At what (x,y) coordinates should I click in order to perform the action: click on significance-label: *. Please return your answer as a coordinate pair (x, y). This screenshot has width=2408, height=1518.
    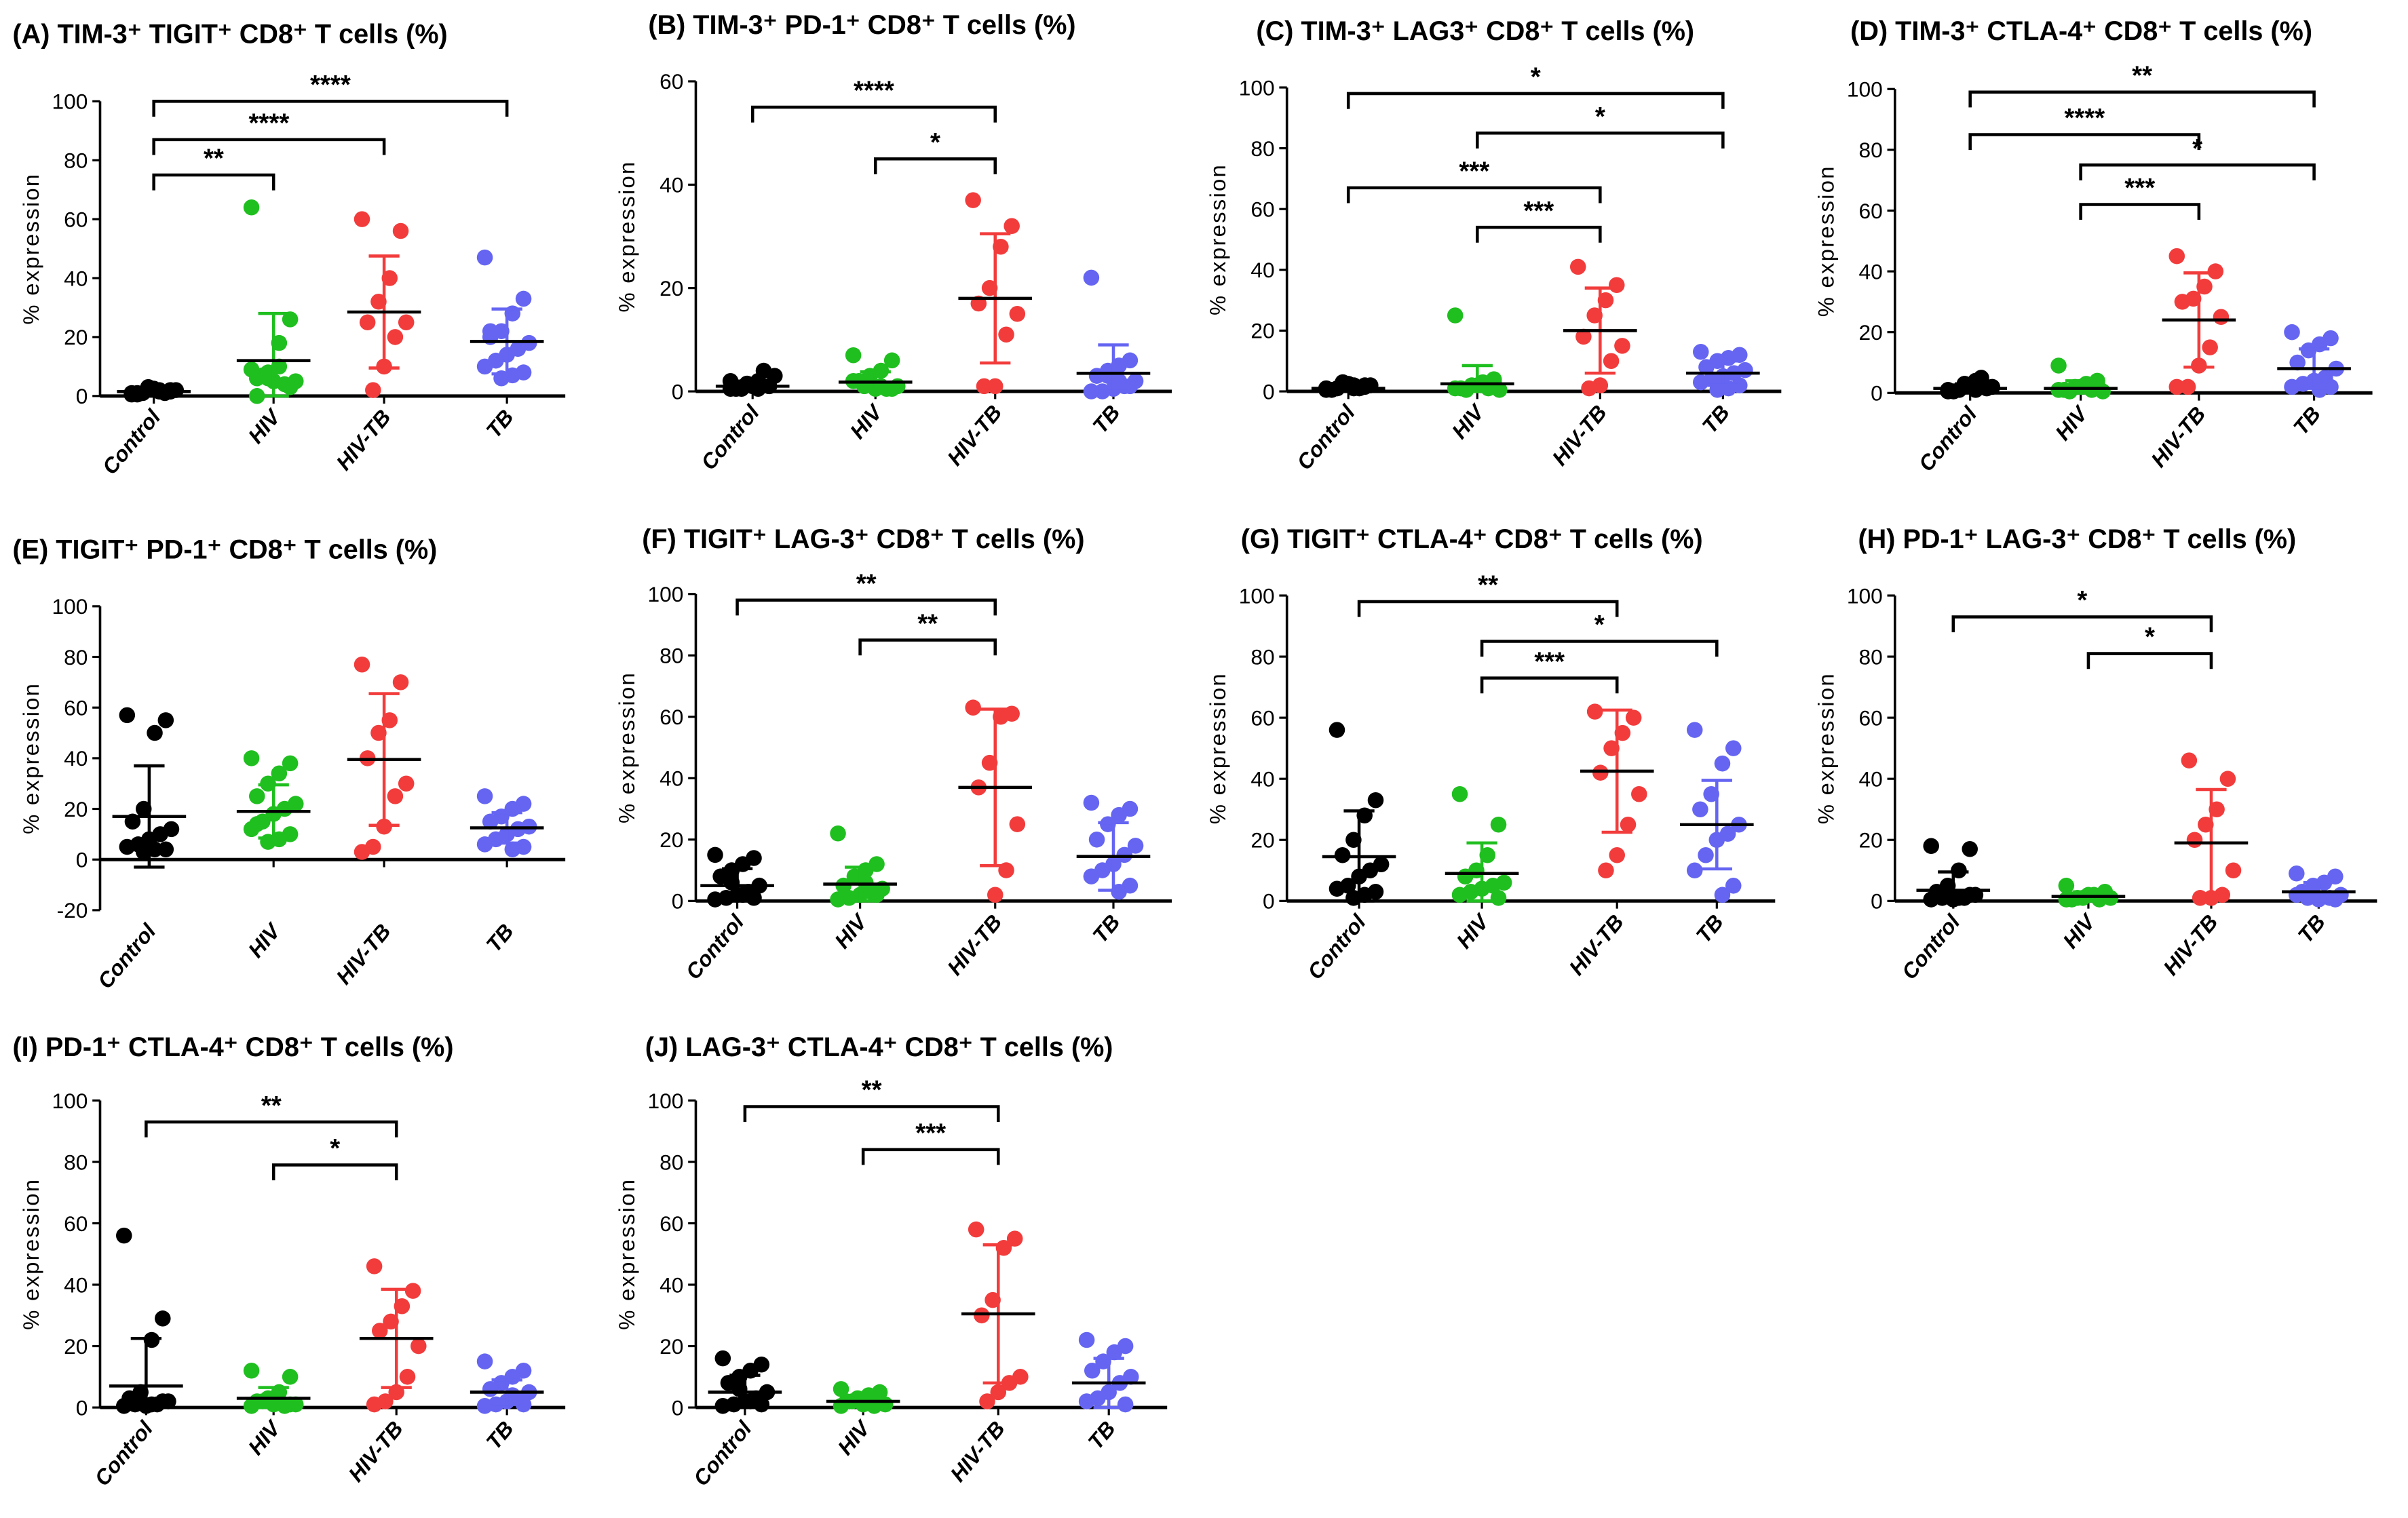
    Looking at the image, I should click on (935, 142).